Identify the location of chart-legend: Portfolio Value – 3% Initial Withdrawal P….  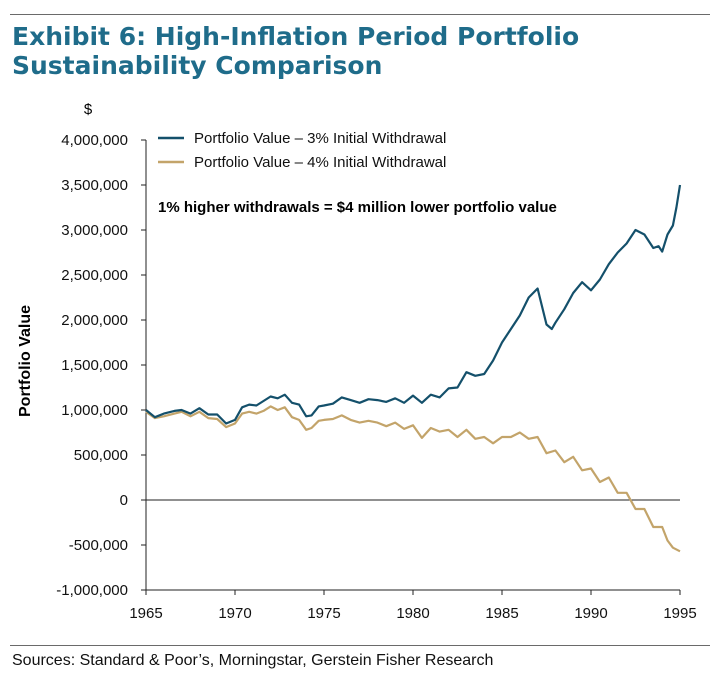
(302, 150).